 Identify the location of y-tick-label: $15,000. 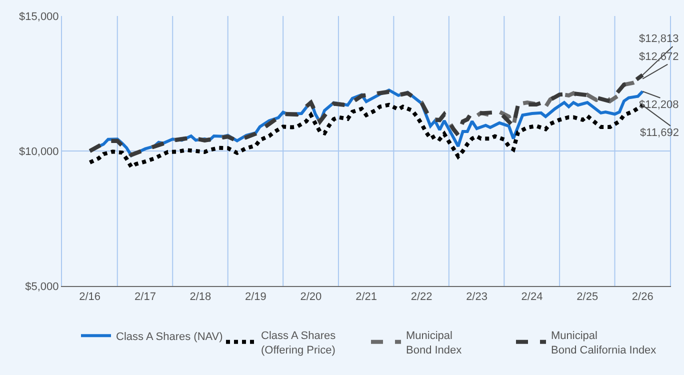
(39, 16).